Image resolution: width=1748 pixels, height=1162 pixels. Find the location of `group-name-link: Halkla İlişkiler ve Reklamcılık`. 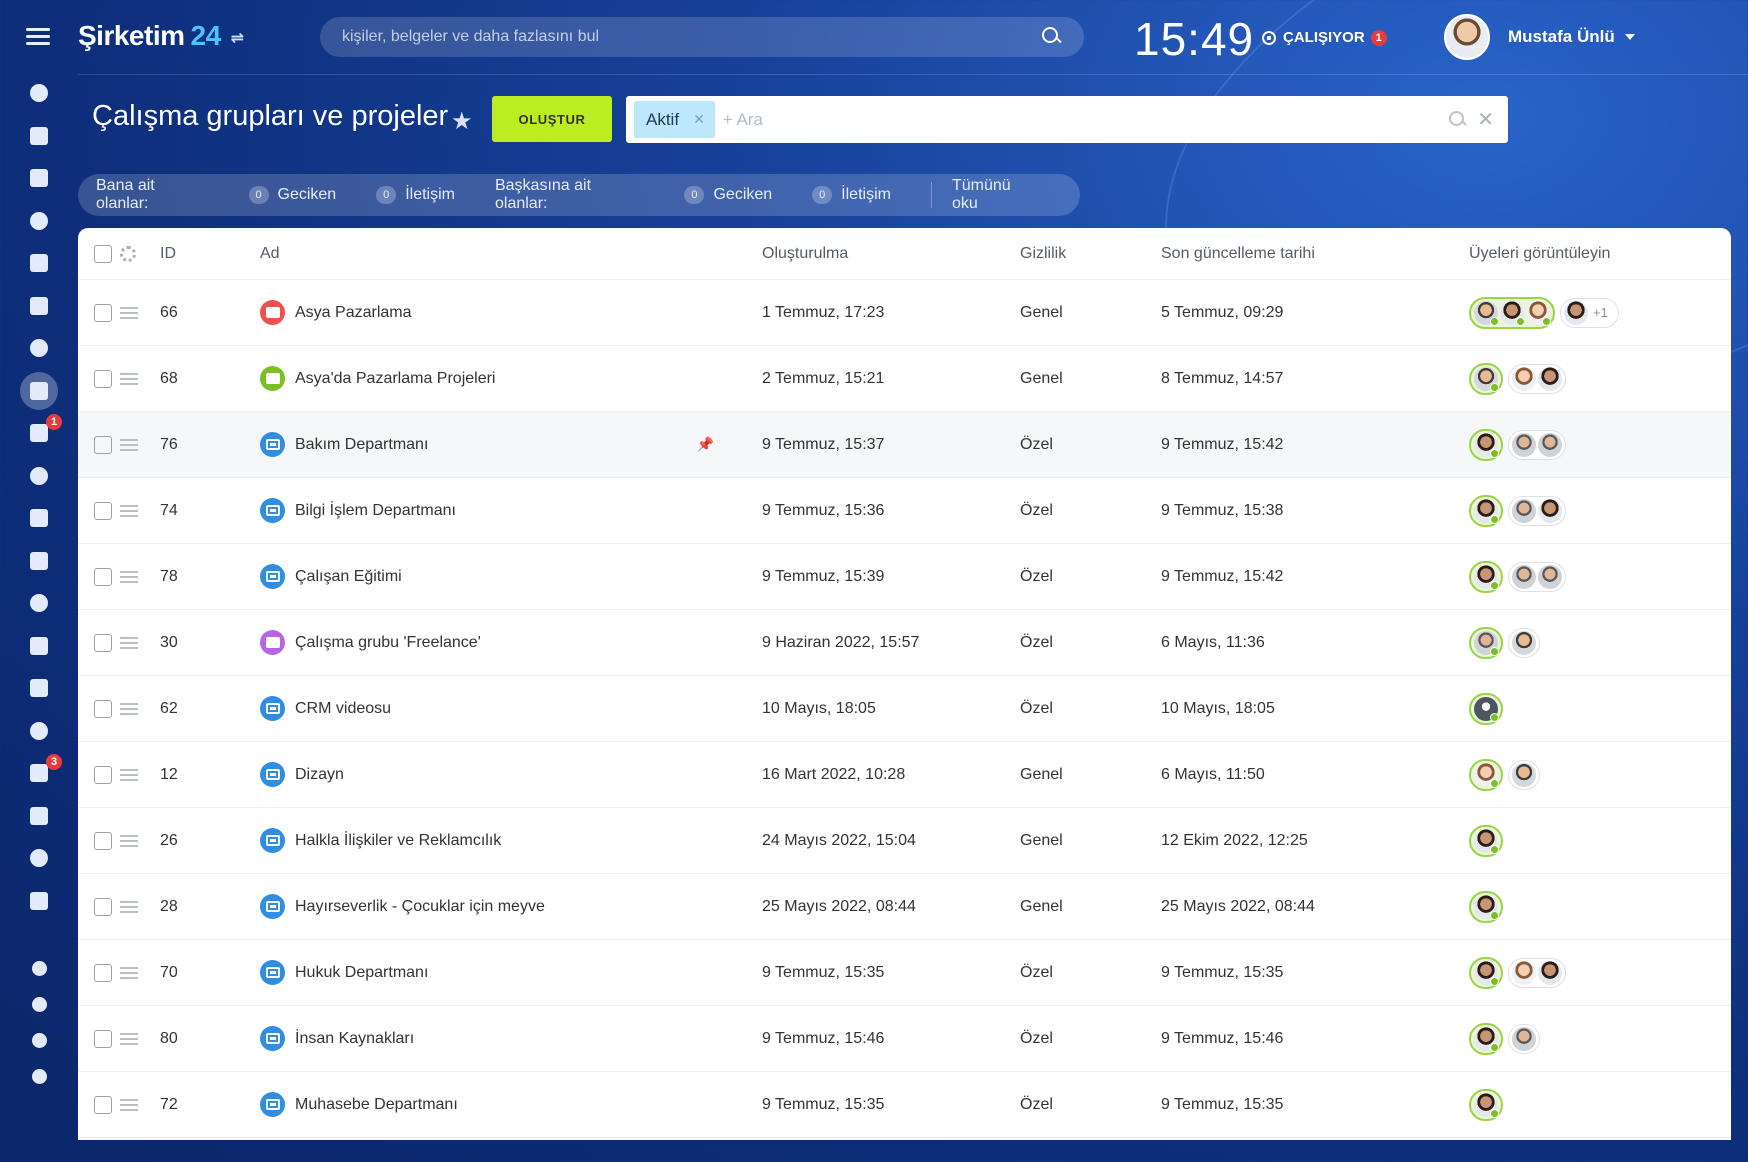

group-name-link: Halkla İlişkiler ve Reklamcılık is located at coordinates (398, 840).